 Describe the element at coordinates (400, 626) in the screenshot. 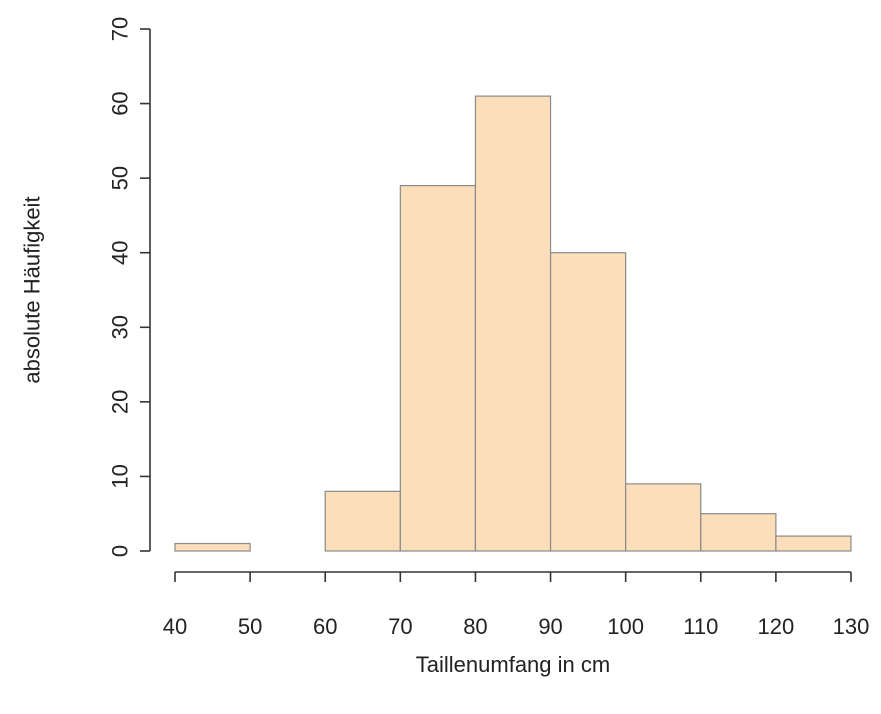

I see `x-tick-label-70: 70` at that location.